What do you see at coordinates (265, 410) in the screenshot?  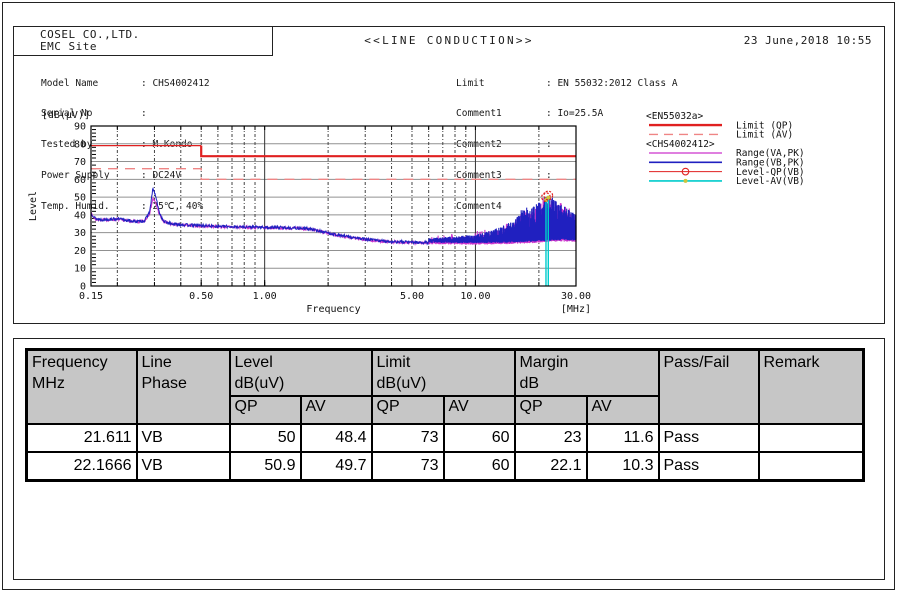 I see `subheader-level-qp: QP` at bounding box center [265, 410].